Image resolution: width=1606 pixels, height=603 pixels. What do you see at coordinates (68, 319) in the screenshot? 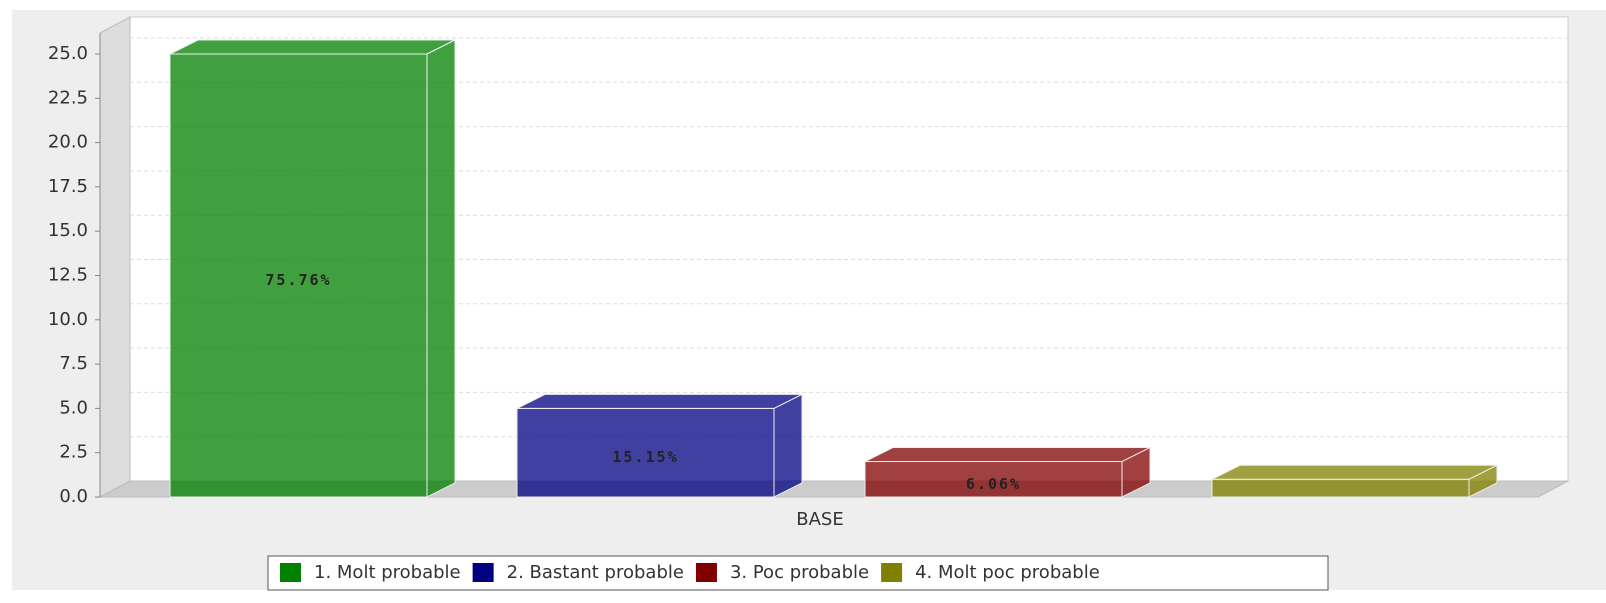
I see `y-tick-label: 10.0` at bounding box center [68, 319].